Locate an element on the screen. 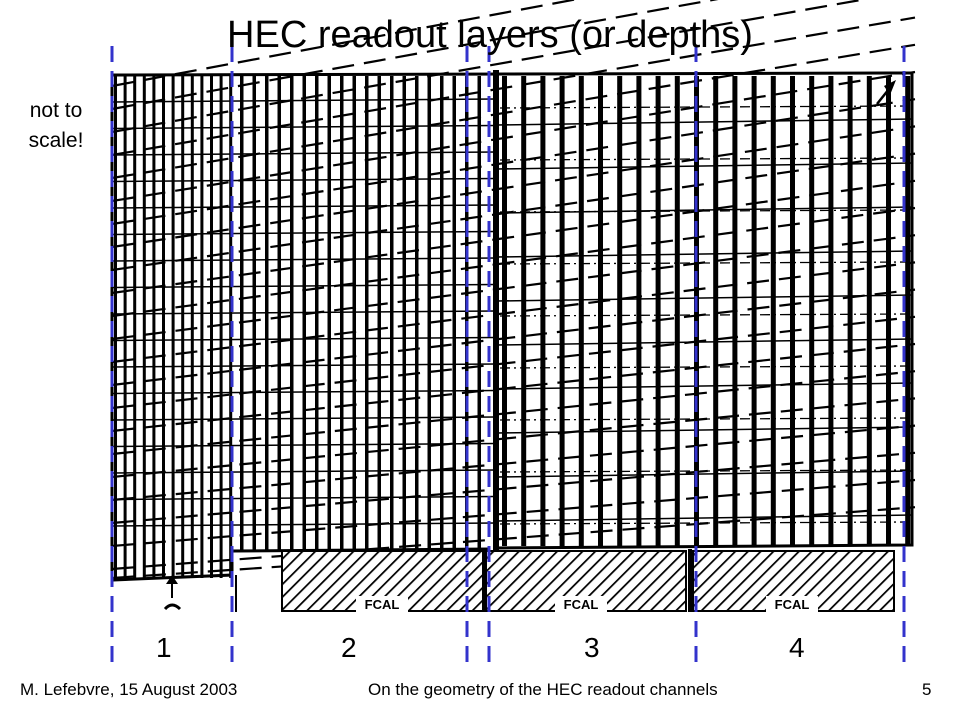 Image resolution: width=960 pixels, height=720 pixels. depth-label-2: 2 is located at coordinates (349, 647).